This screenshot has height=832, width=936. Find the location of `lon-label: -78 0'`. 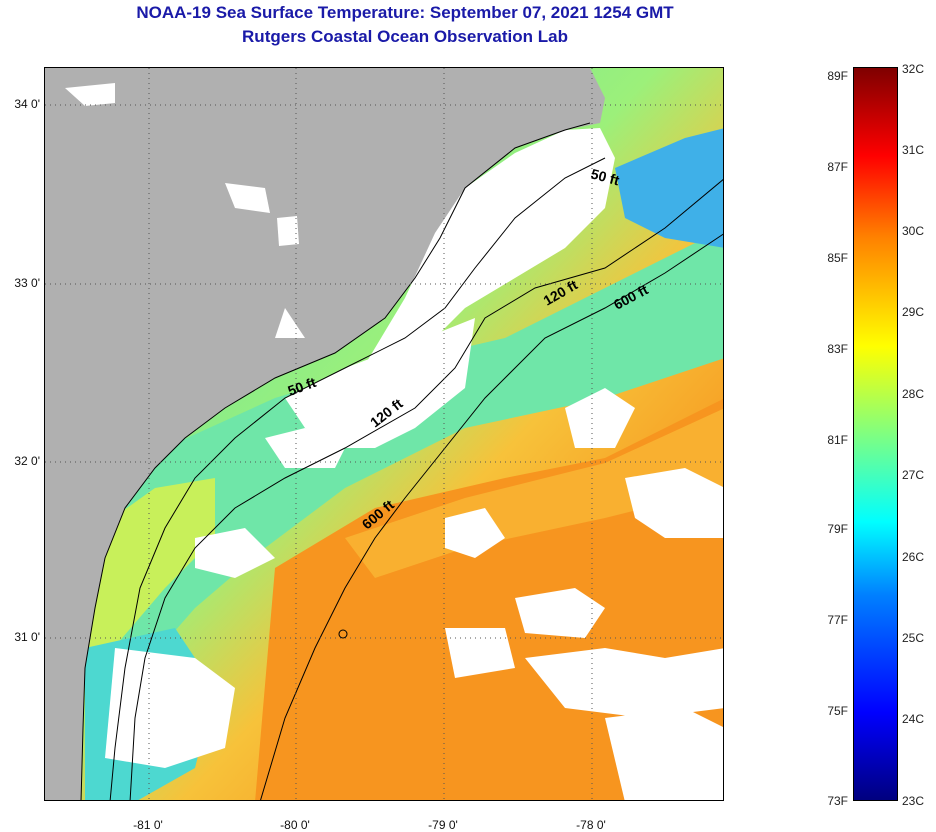

lon-label: -78 0' is located at coordinates (591, 825).